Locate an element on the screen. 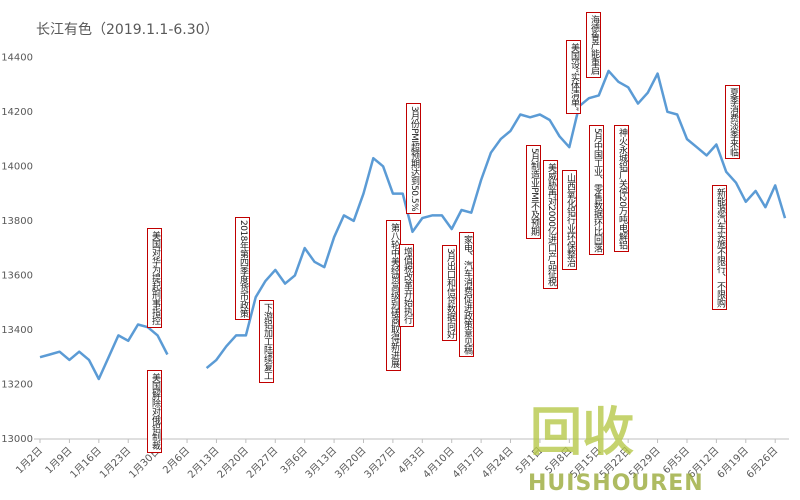 This screenshot has height=500, width=800. annotation: 3月出口和信贷数据向好 is located at coordinates (449, 293).